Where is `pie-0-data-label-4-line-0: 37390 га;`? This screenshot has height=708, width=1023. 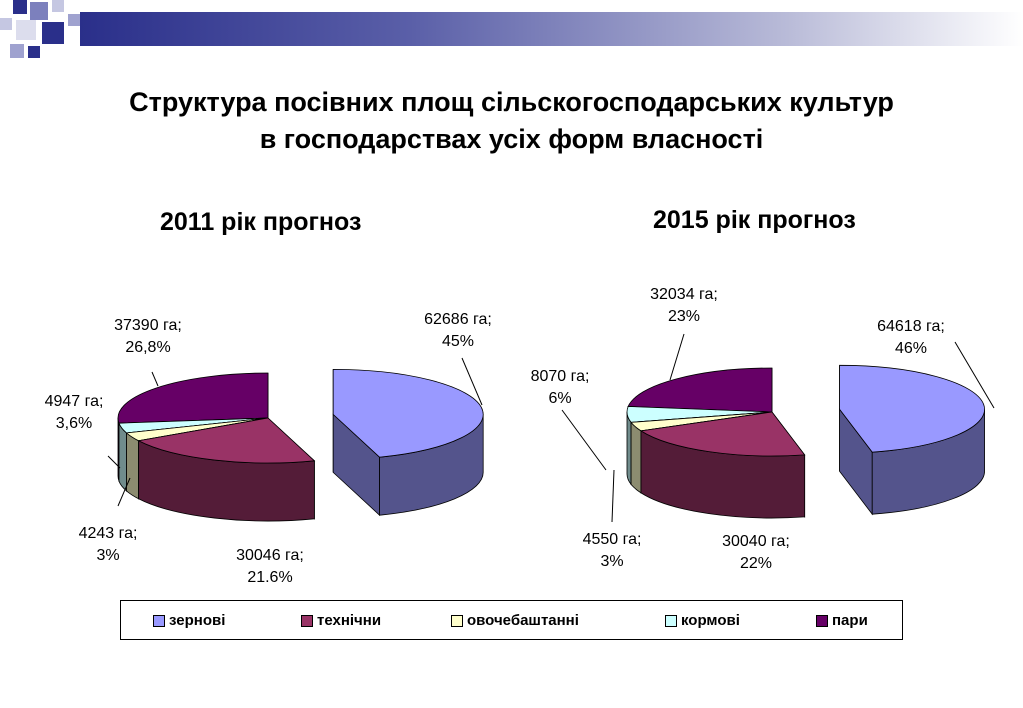
pie-0-data-label-4-line-0: 37390 га; is located at coordinates (148, 325).